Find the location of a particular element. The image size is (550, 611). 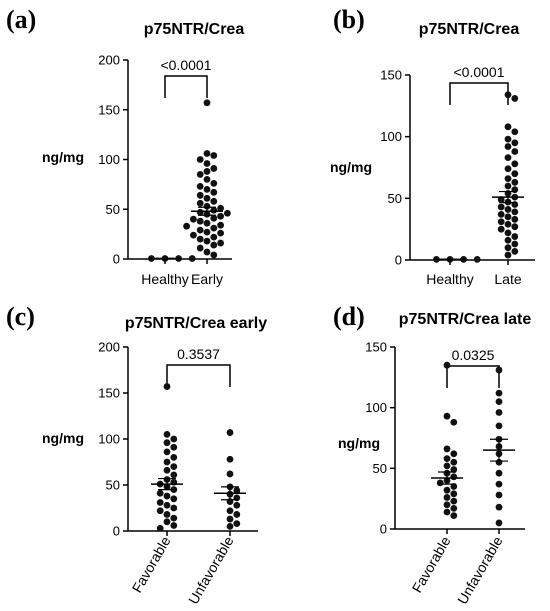

p-value-label: 0.0325 is located at coordinates (473, 355).